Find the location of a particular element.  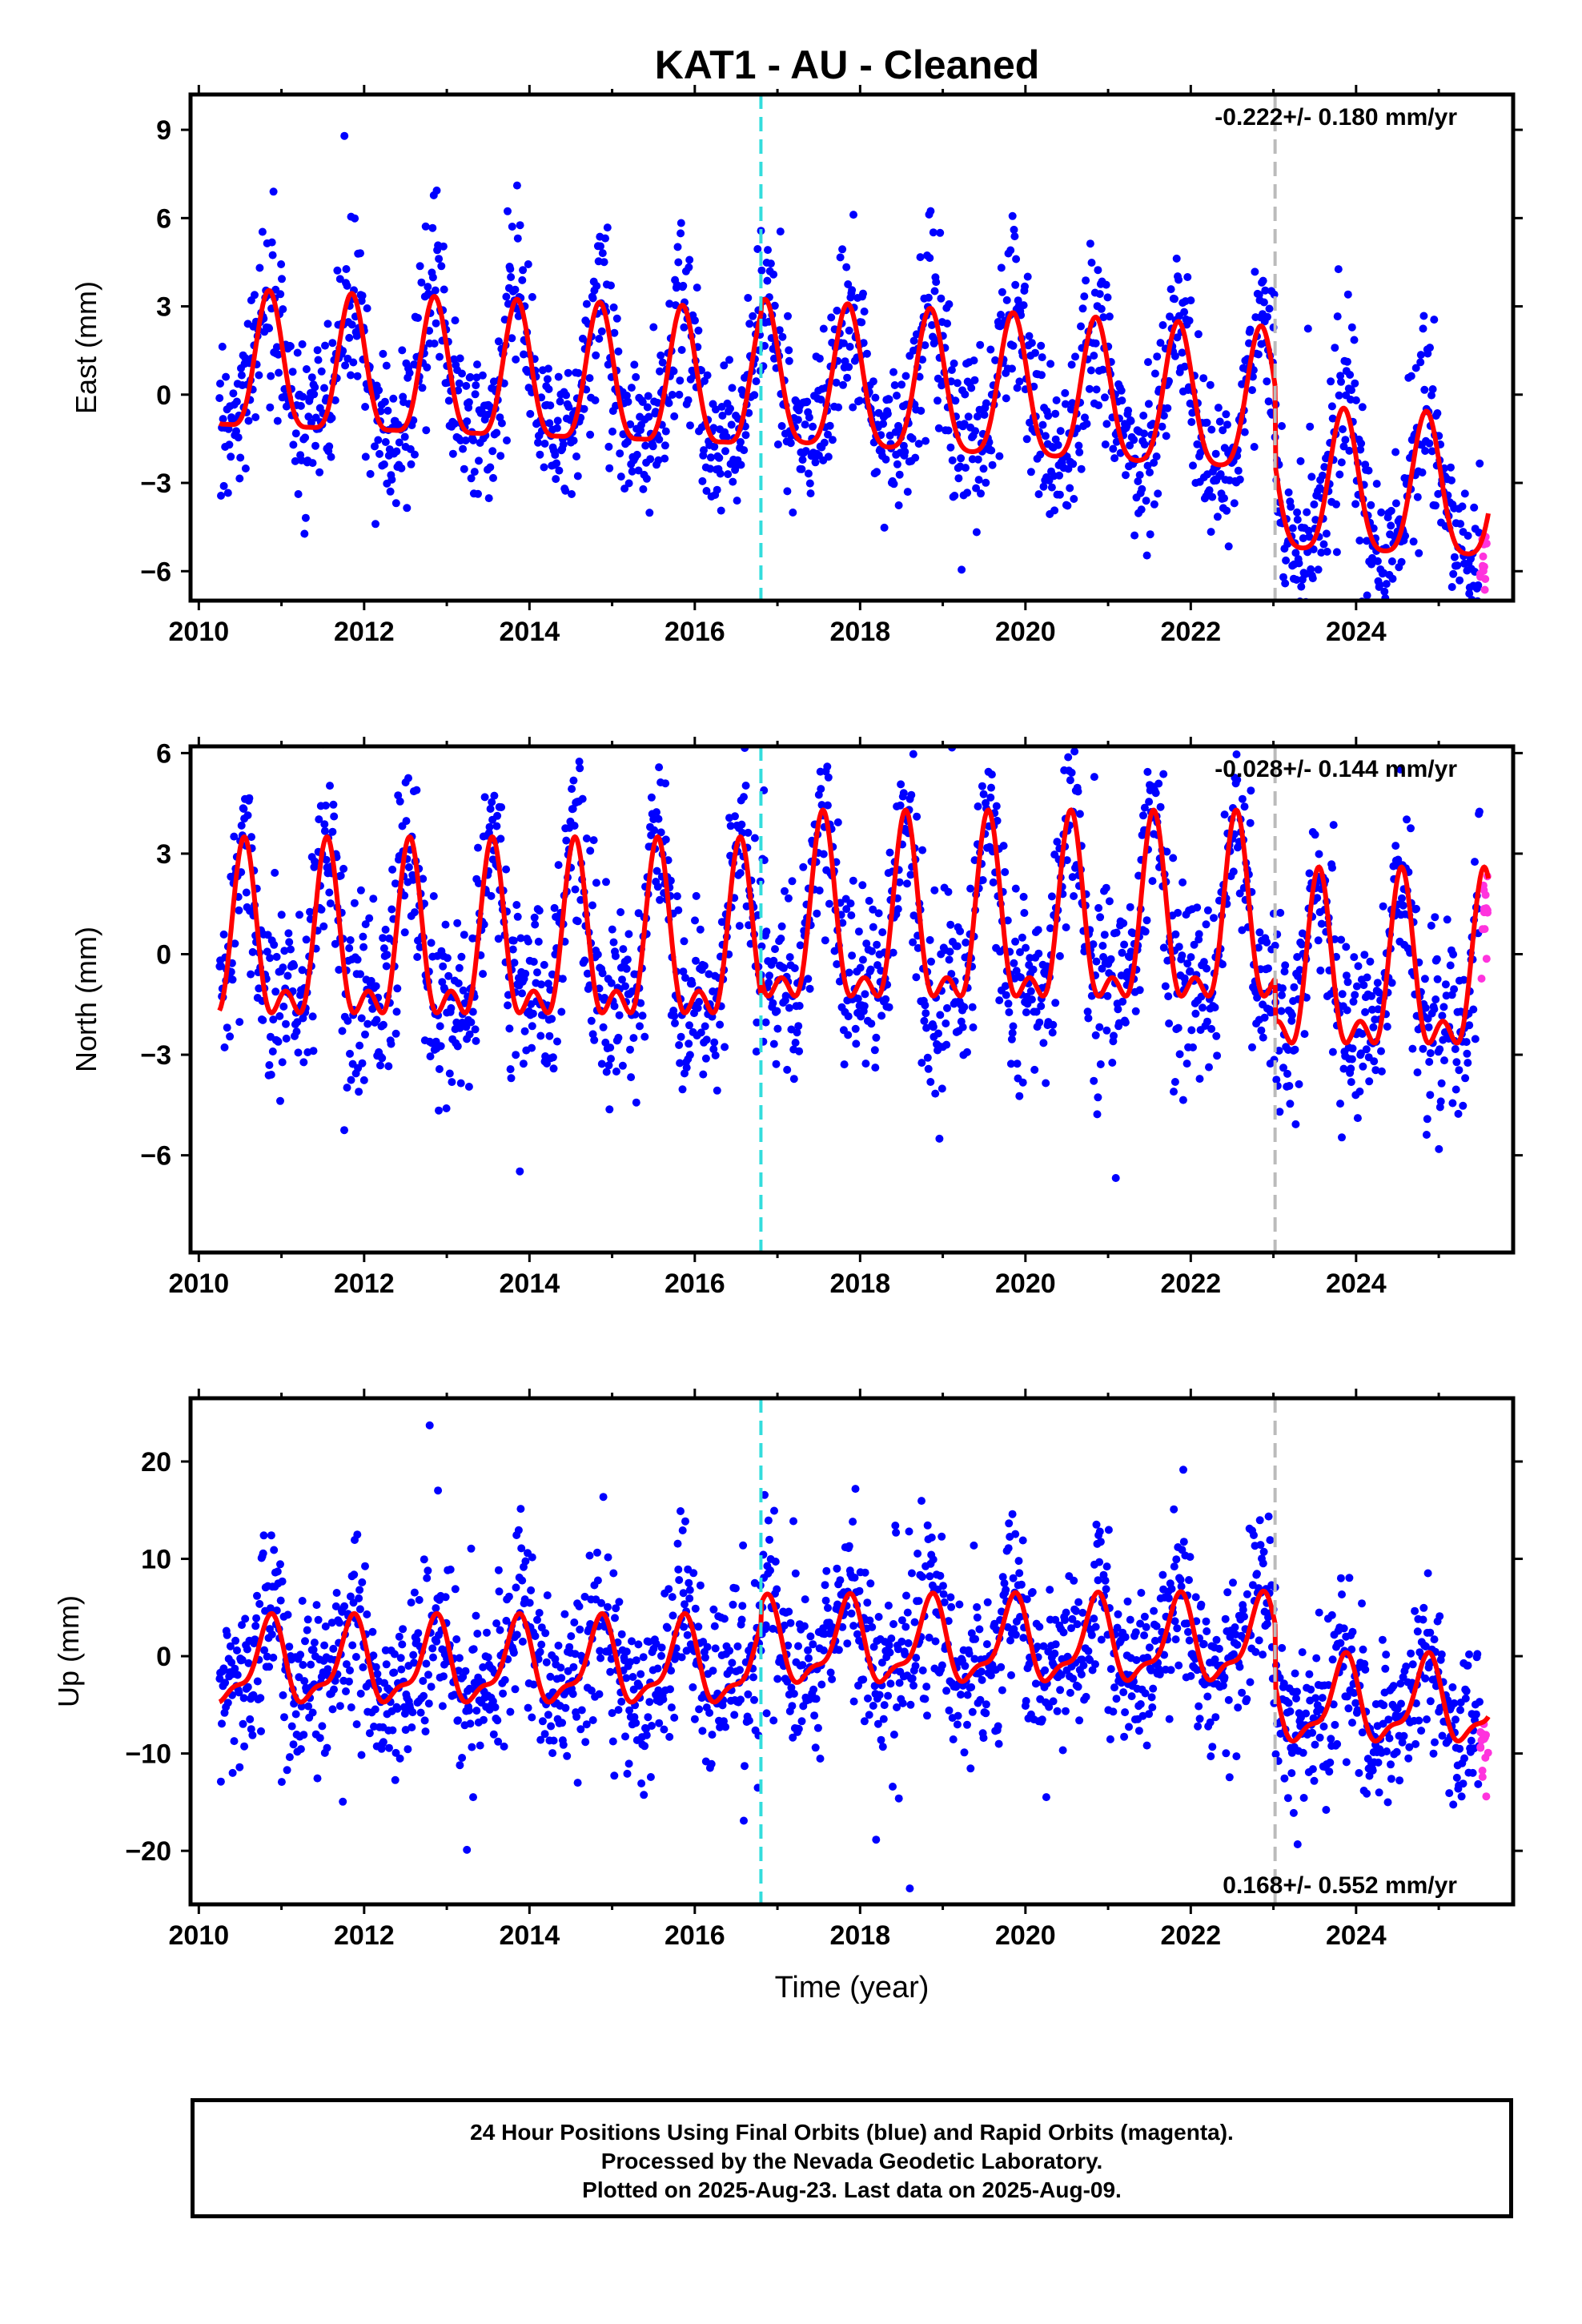

east-rapid-point is located at coordinates (1484, 556).